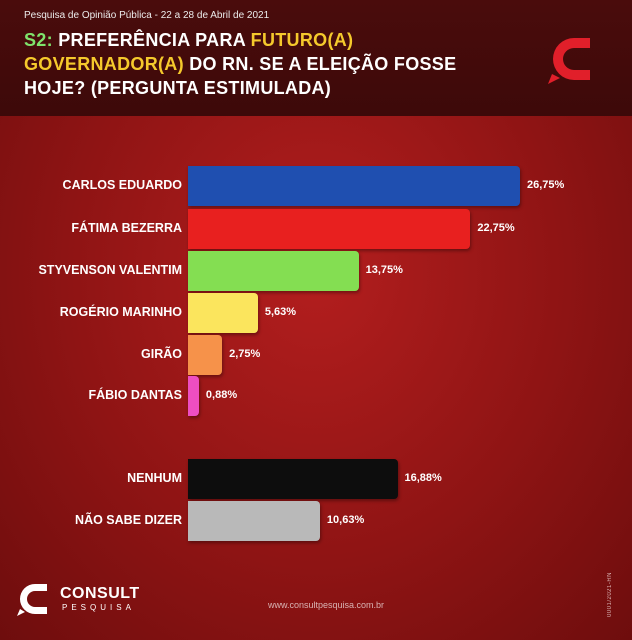 This screenshot has height=640, width=632. Describe the element at coordinates (293, 479) in the screenshot. I see `bar-nenhum` at that location.